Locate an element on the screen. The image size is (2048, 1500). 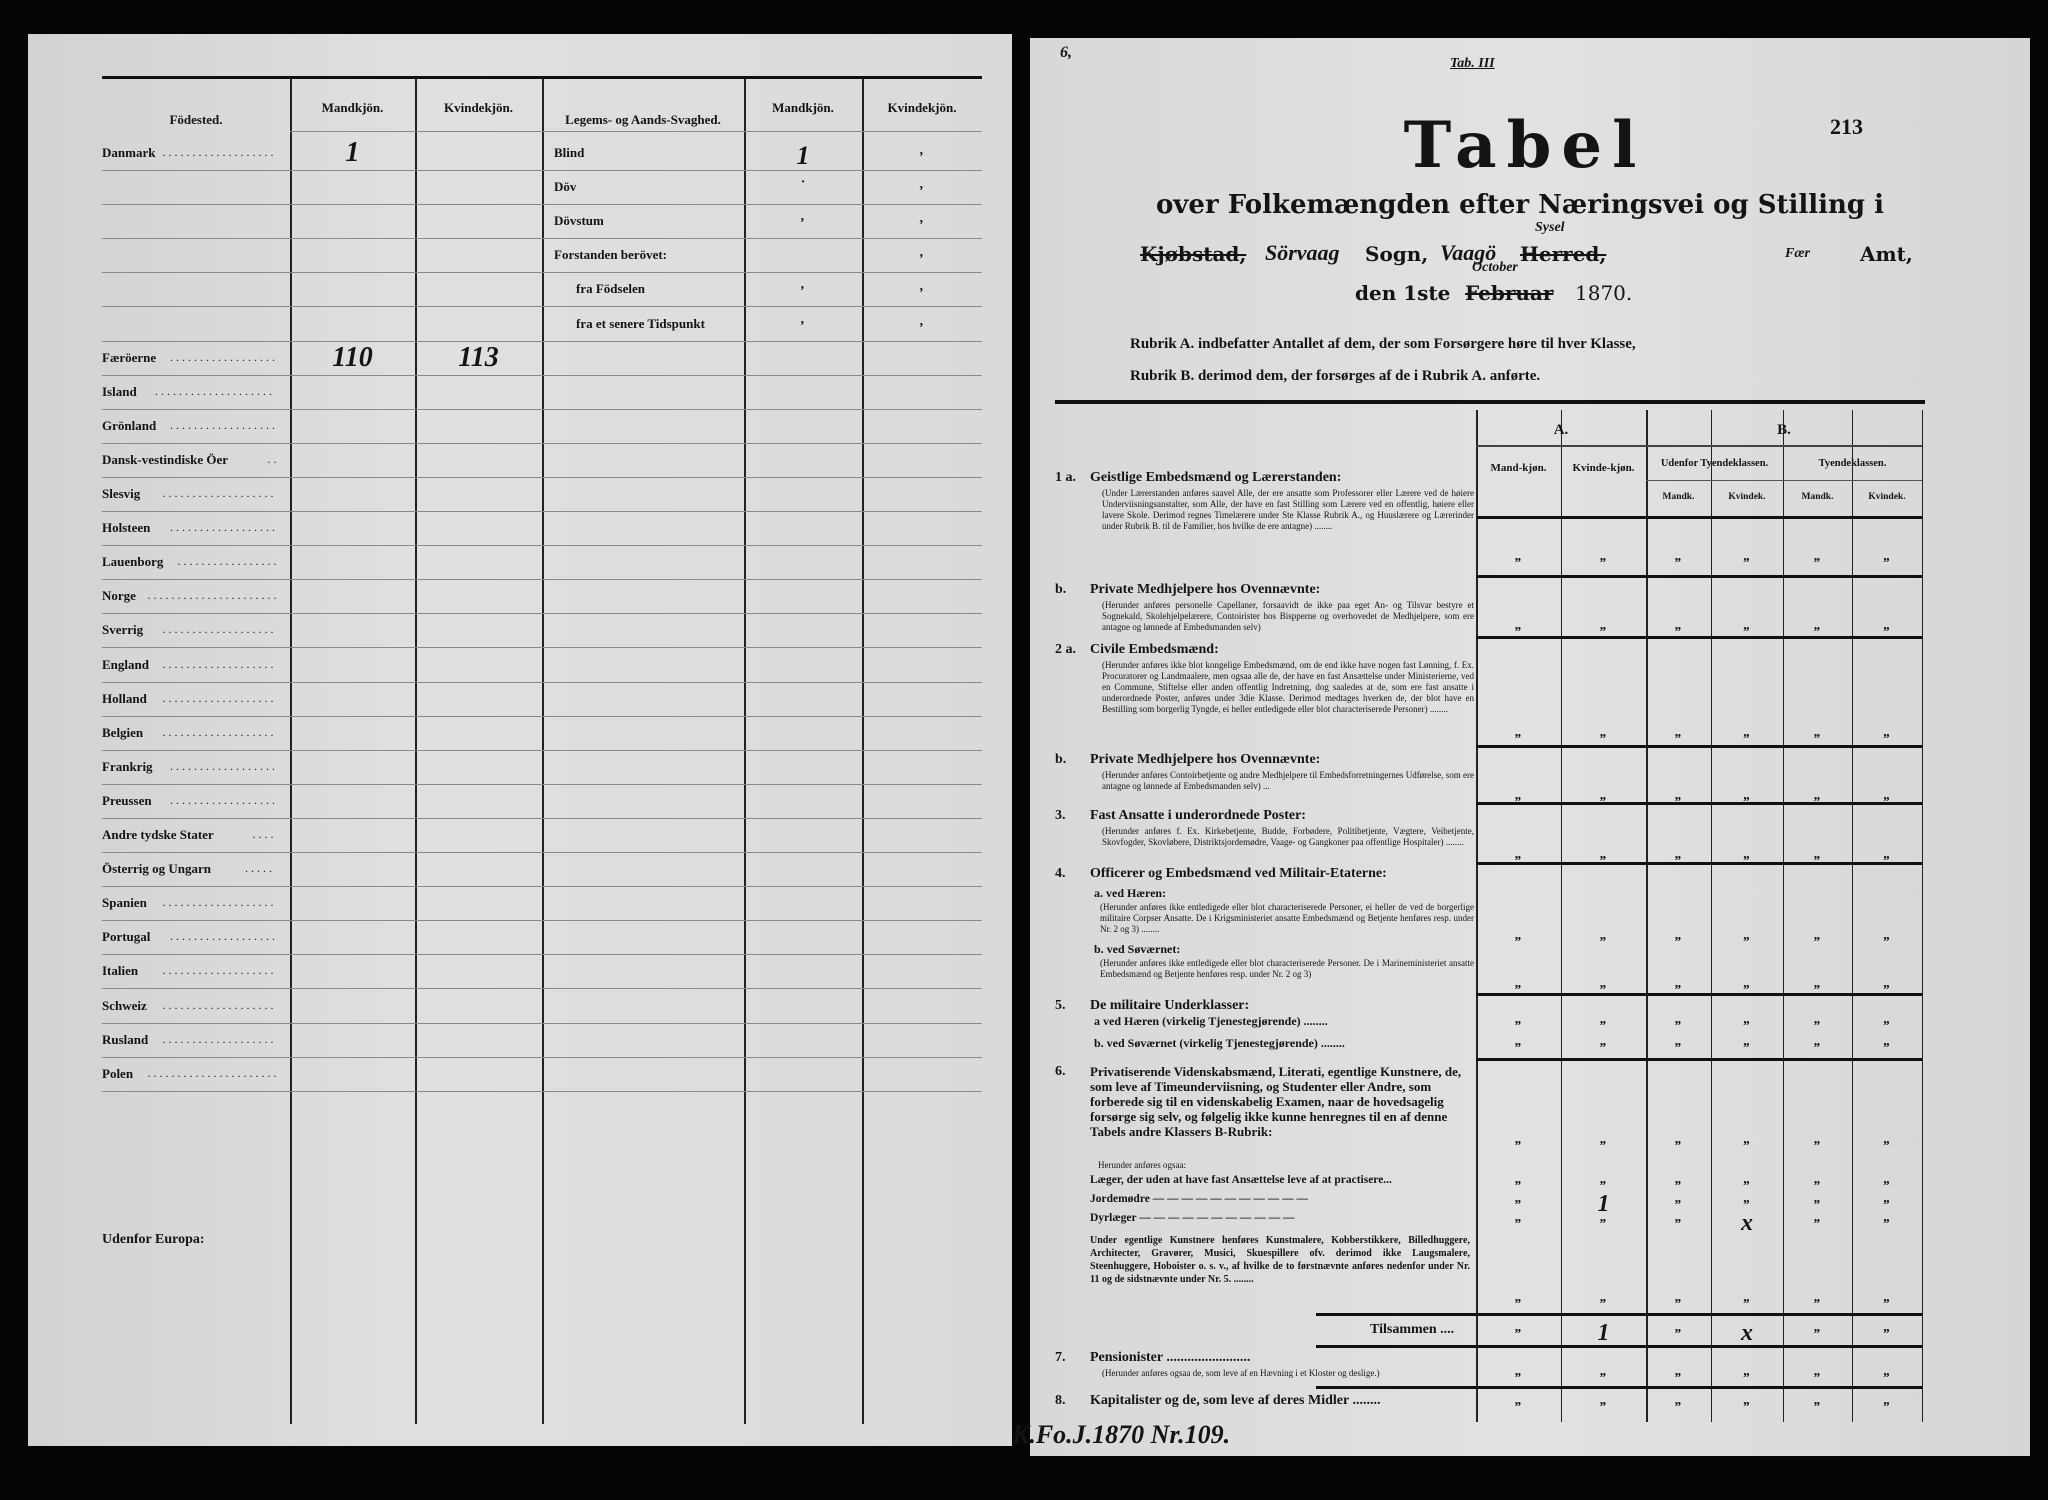
infirm-male-count: 1 is located at coordinates (803, 155).